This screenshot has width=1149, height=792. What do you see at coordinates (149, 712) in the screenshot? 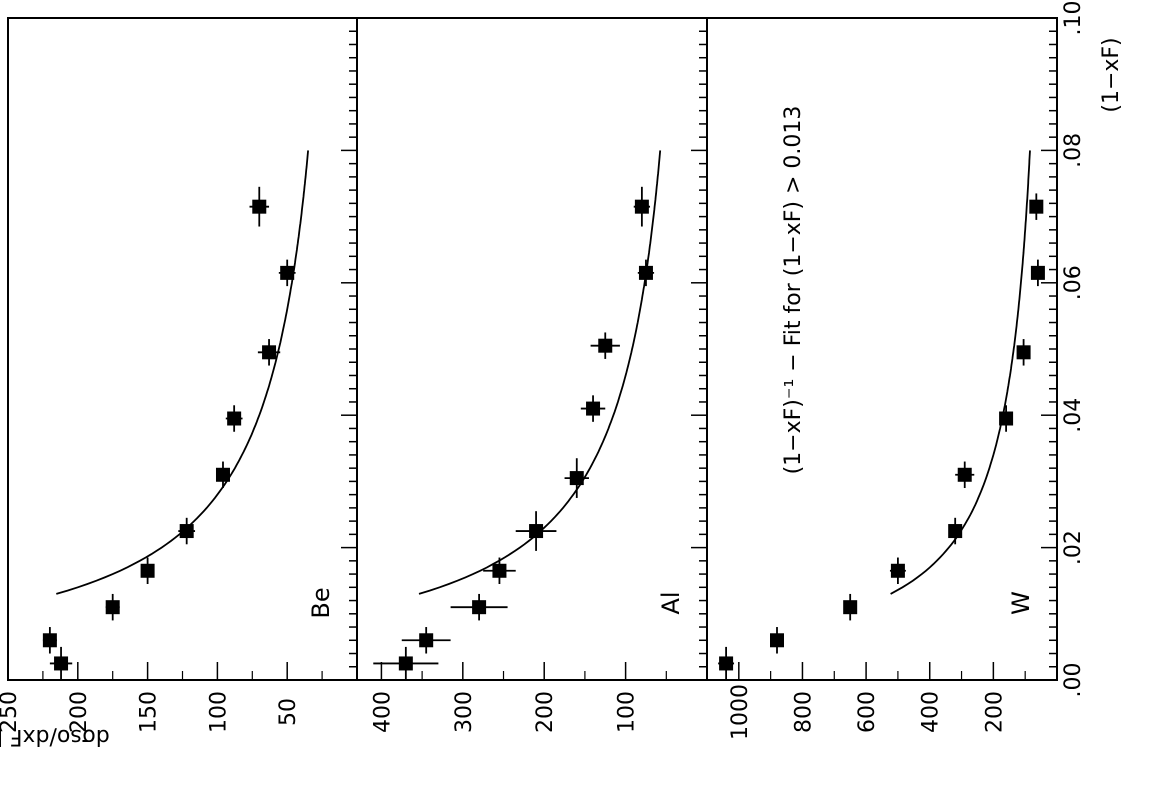
I see `y-tick-label: 150` at bounding box center [149, 712].